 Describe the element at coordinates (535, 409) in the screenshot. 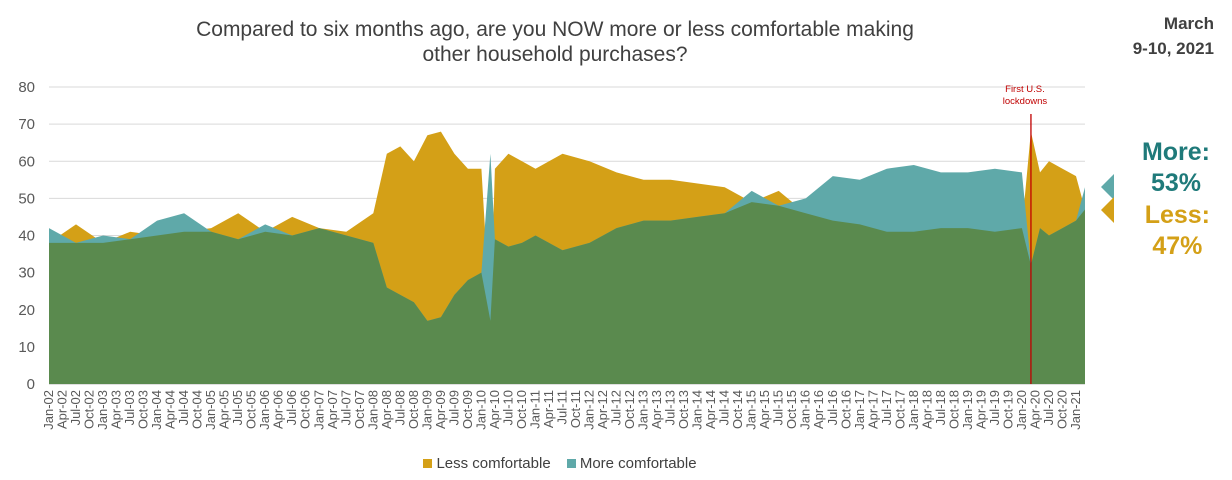

I see `x-tick-label: Jan-11` at that location.